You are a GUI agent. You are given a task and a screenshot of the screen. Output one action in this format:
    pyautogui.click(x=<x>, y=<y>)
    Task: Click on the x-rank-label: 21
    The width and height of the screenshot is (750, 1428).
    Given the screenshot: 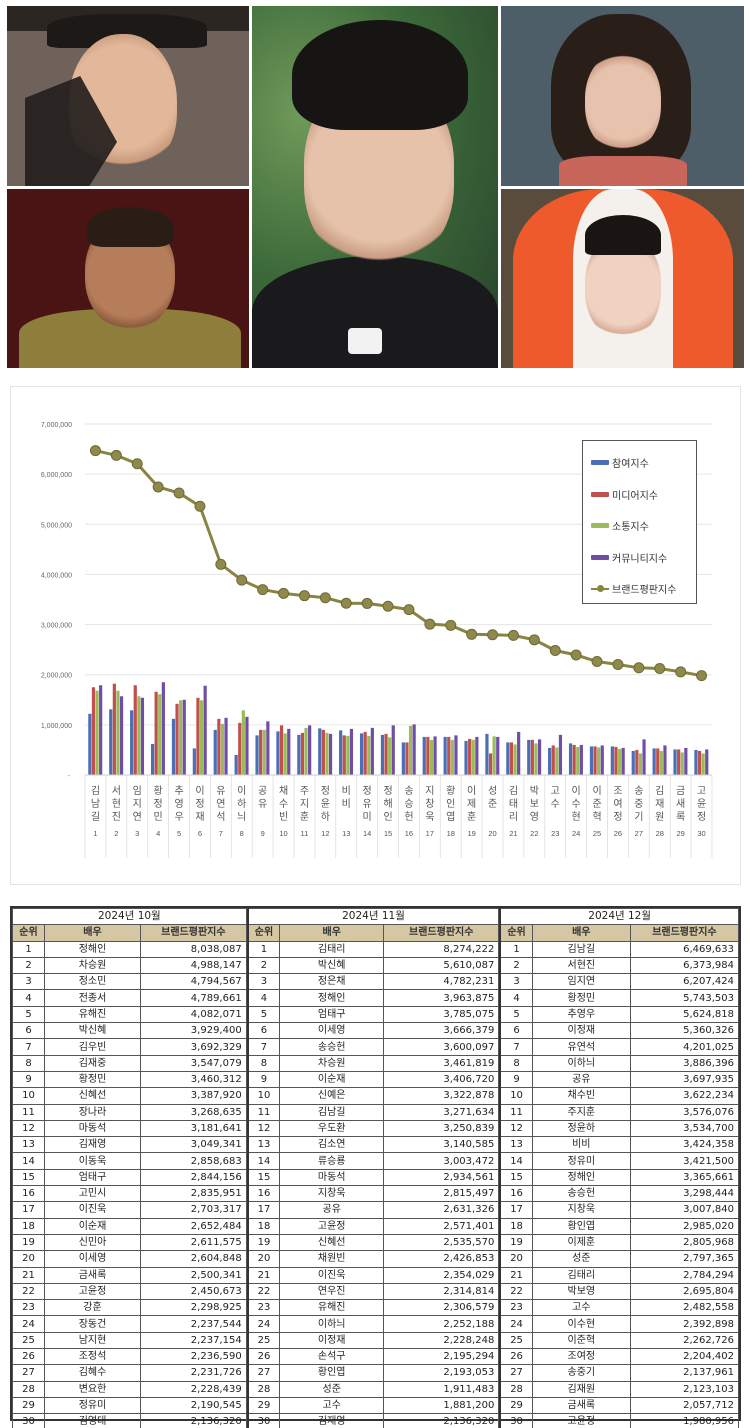 What is the action you would take?
    pyautogui.click(x=513, y=833)
    